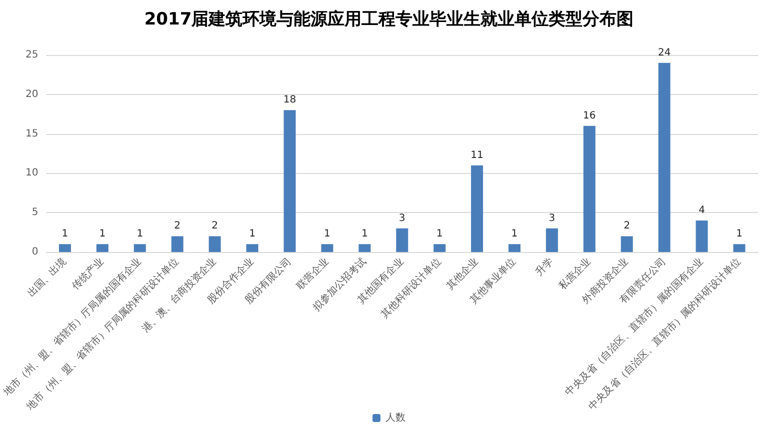 This screenshot has width=778, height=432. Describe the element at coordinates (396, 418) in the screenshot. I see `legend-label: 人数` at that location.